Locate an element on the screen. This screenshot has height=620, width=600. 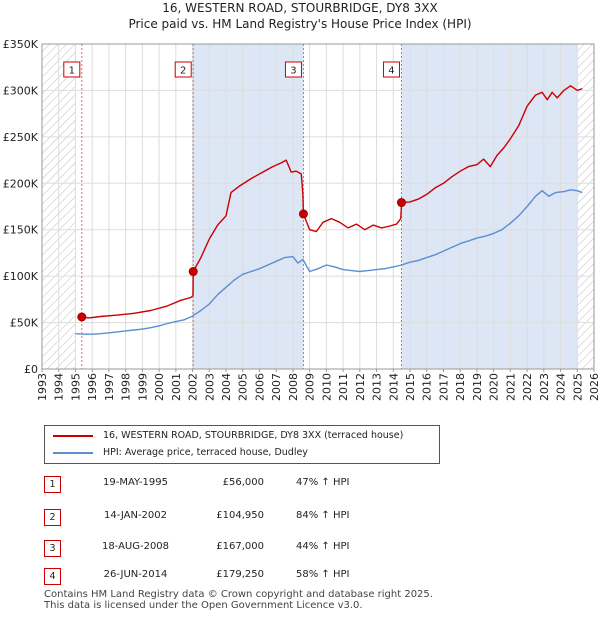
transaction-row: 3 18-AUG-2008 £167,000 44% ↑ HPI is located at coordinates (254, 549).